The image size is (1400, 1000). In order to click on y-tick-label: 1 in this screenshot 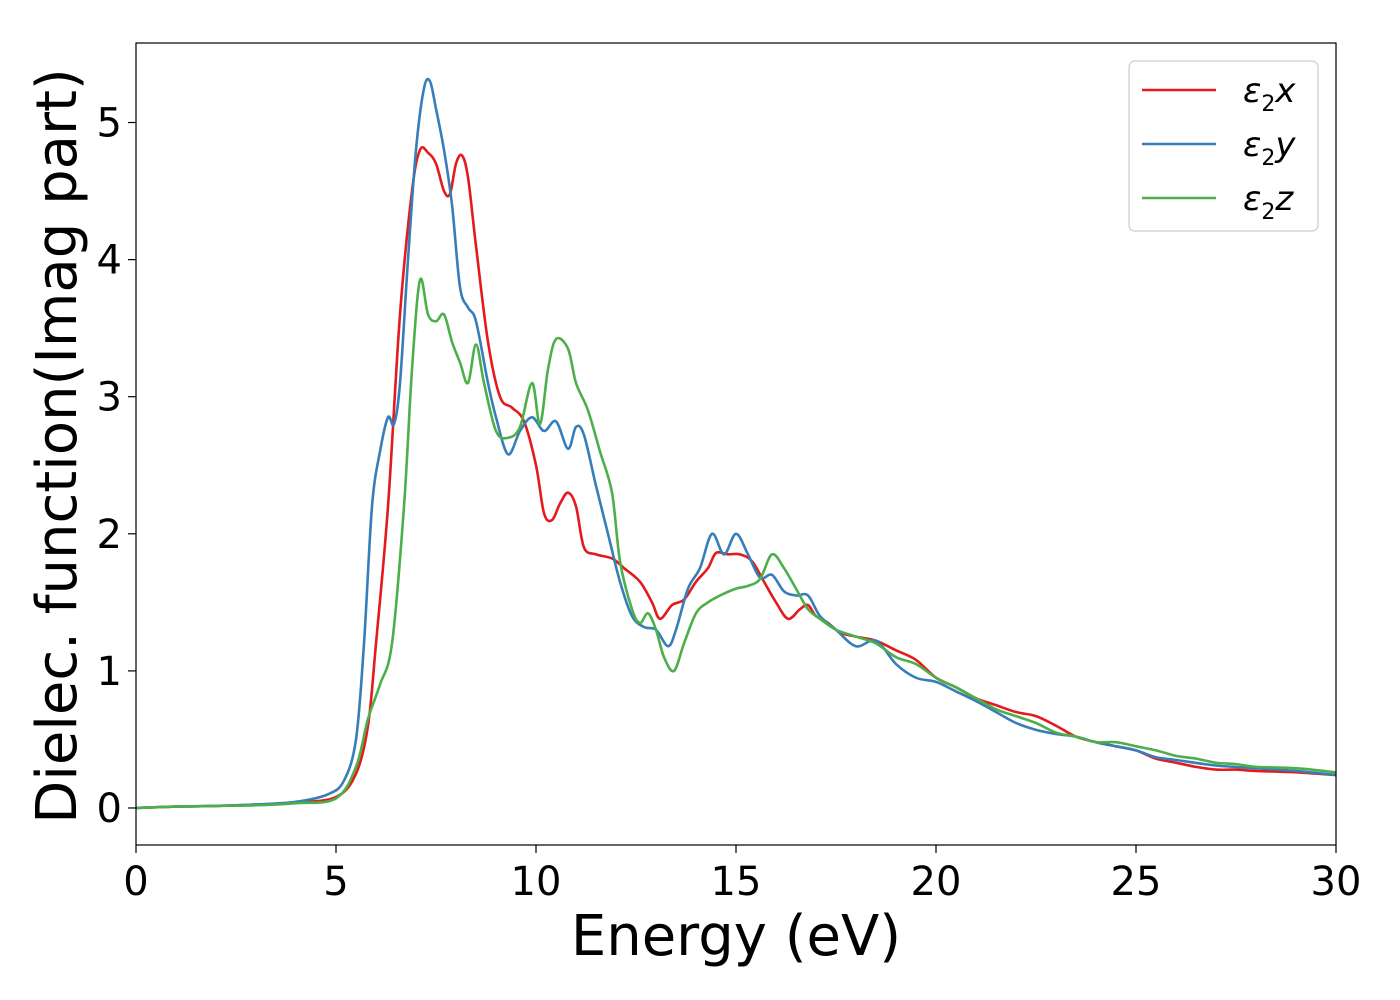, I will do `click(109, 672)`.